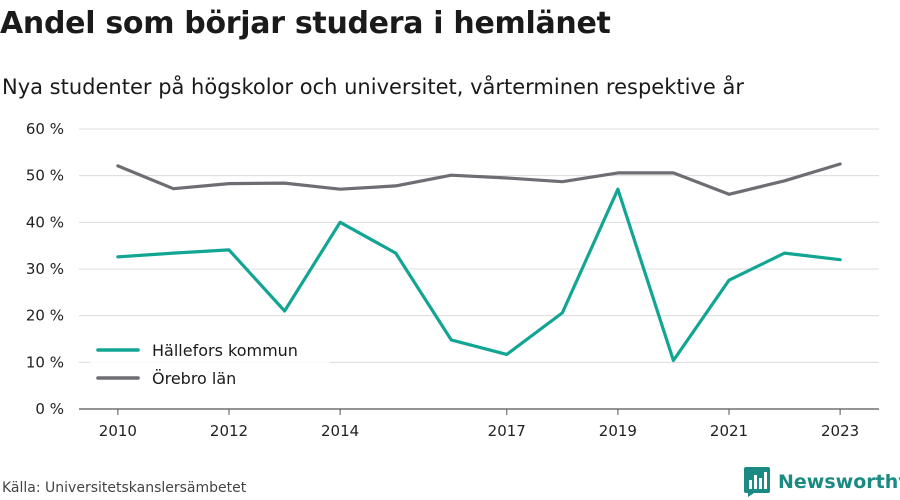 This screenshot has width=900, height=500. I want to click on x-tick-label: 2019, so click(618, 431).